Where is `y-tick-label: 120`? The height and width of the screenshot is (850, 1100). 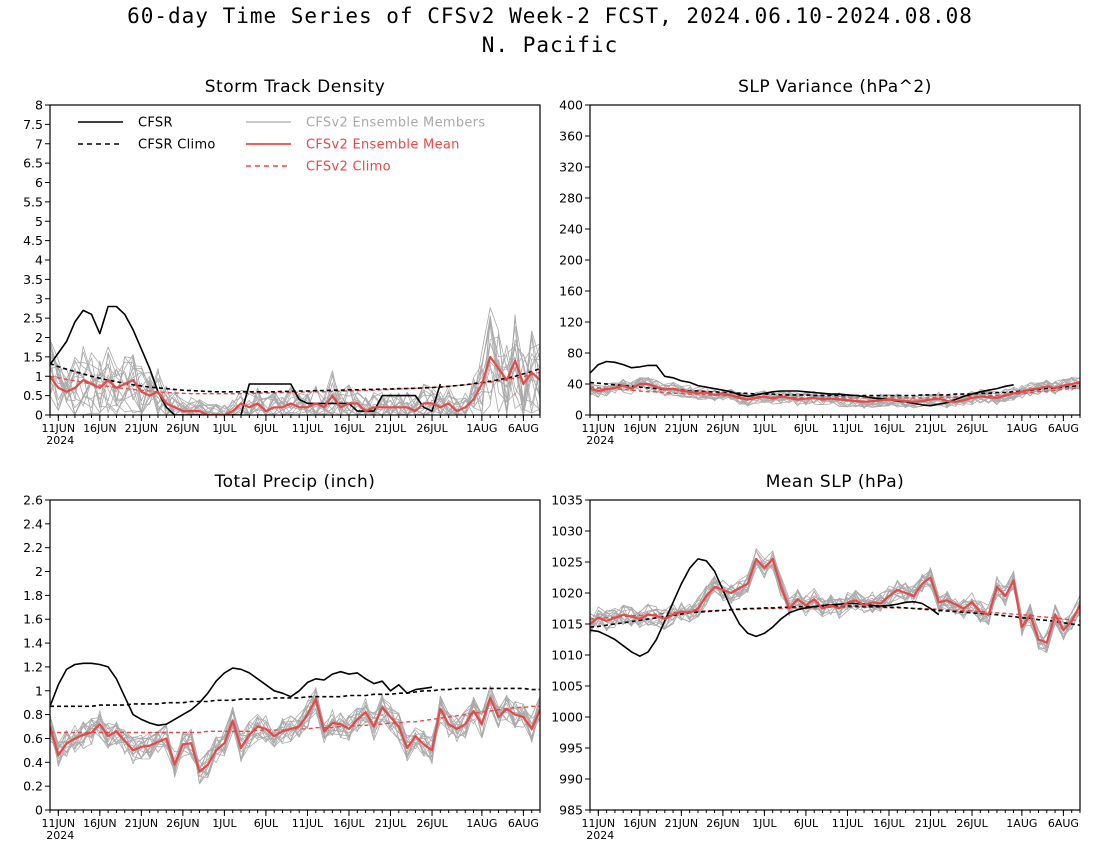
y-tick-label: 120 is located at coordinates (571, 322).